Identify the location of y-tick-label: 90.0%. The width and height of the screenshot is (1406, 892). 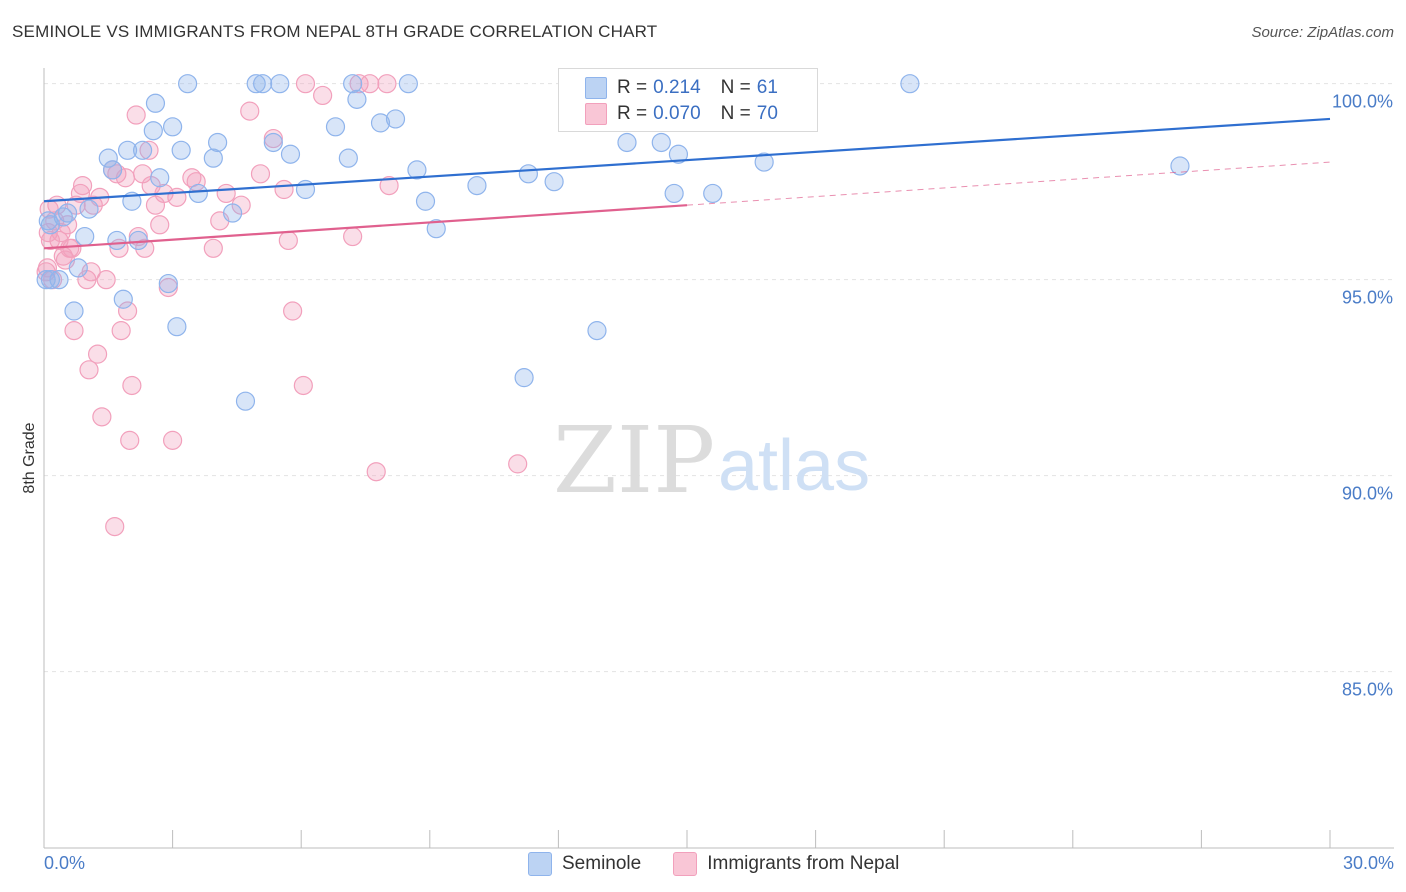
(1367, 494).